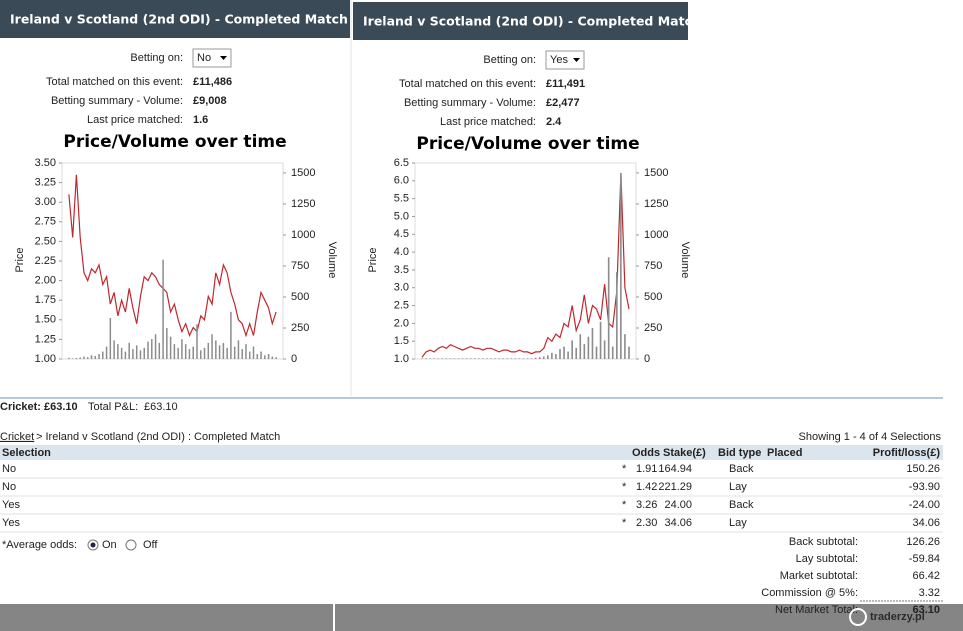 This screenshot has width=963, height=631. Describe the element at coordinates (401, 163) in the screenshot. I see `y-tick-label: 6.5` at that location.